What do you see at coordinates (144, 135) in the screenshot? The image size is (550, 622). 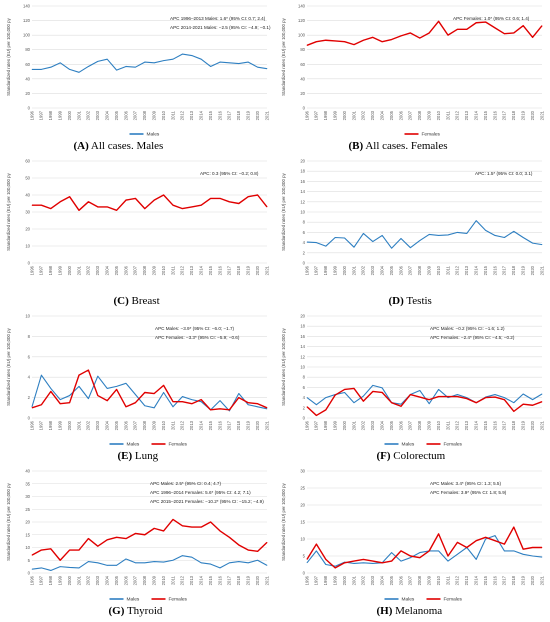 I see `legend: Males` at bounding box center [144, 135].